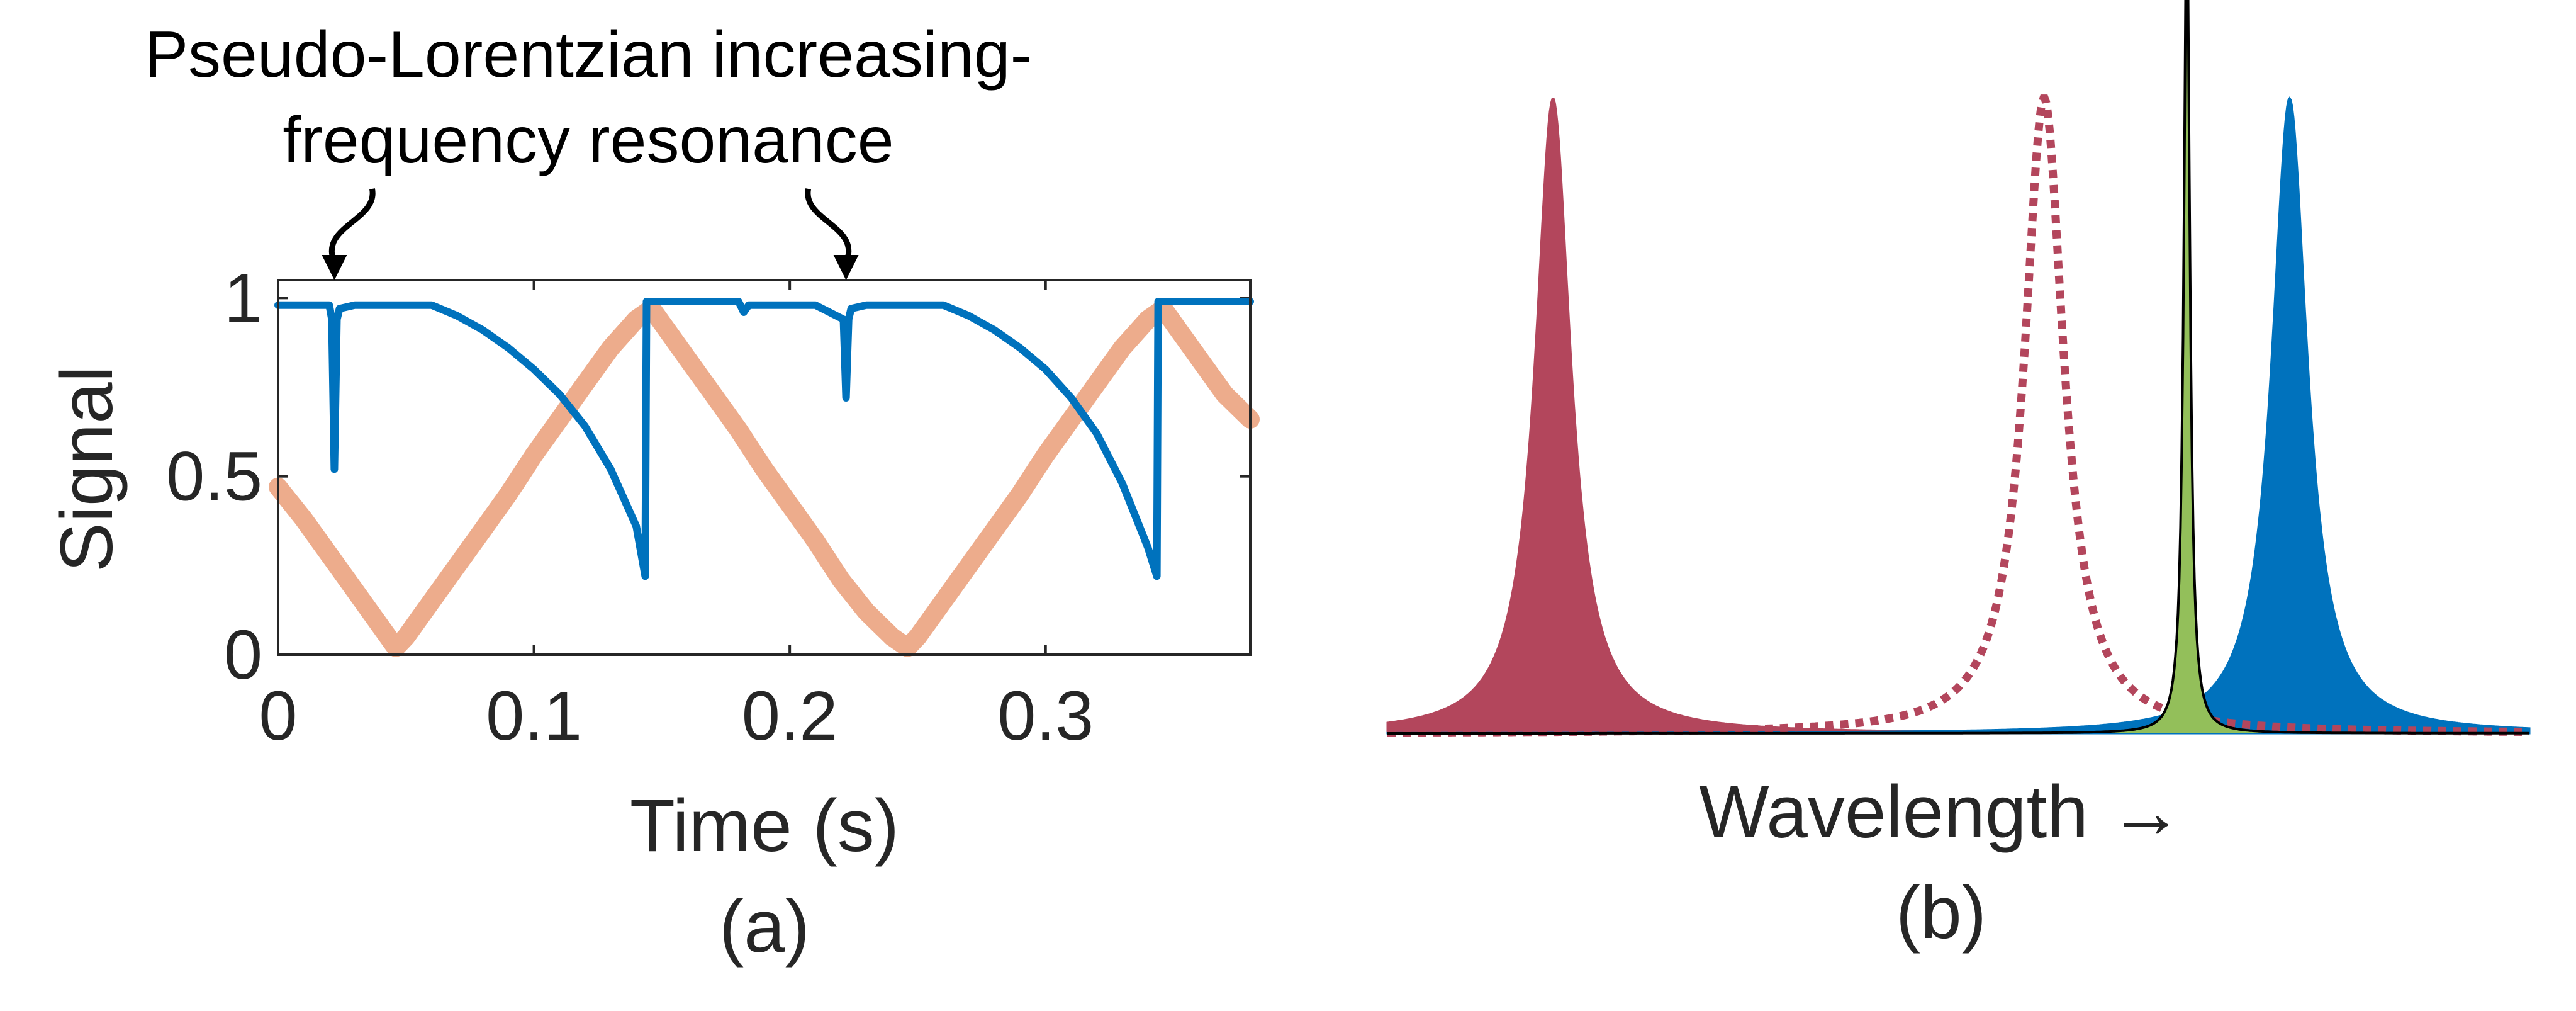 Image resolution: width=2576 pixels, height=1011 pixels. What do you see at coordinates (588, 140) in the screenshot?
I see `annotation-line-2: frequency resonance` at bounding box center [588, 140].